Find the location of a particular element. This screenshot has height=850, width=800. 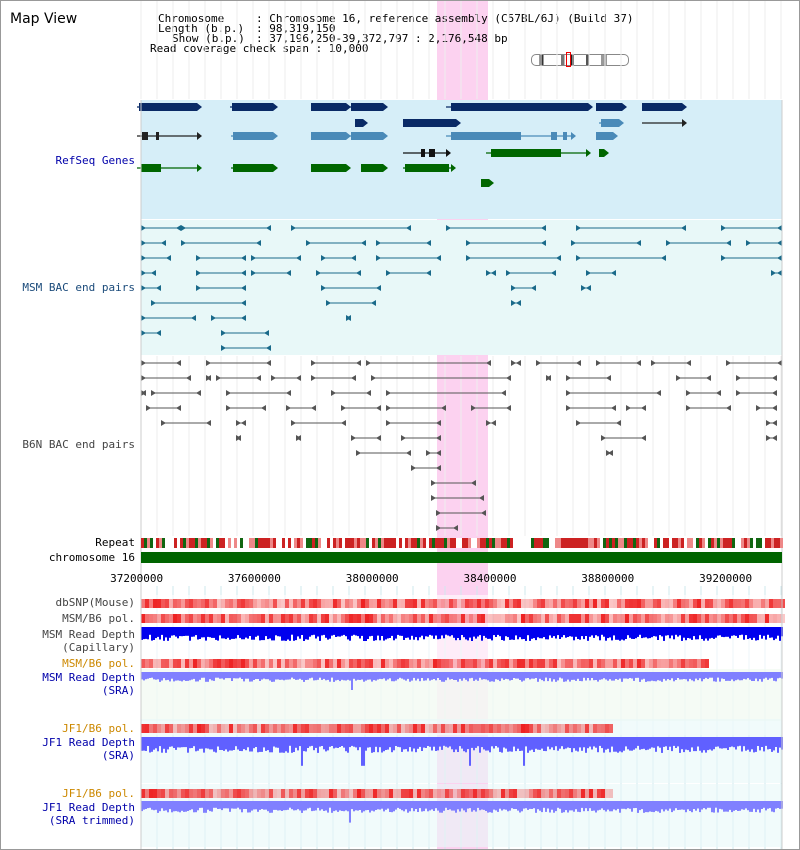

repeat-track is located at coordinates (462, 543).